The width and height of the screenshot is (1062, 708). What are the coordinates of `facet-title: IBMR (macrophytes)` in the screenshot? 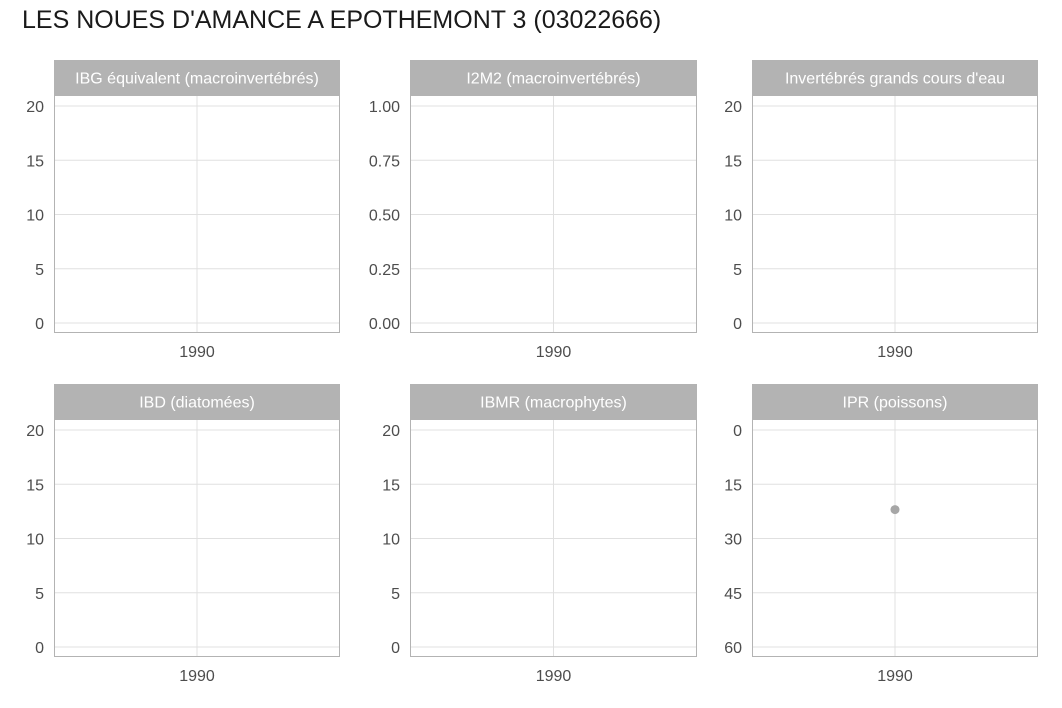 It's located at (553, 403).